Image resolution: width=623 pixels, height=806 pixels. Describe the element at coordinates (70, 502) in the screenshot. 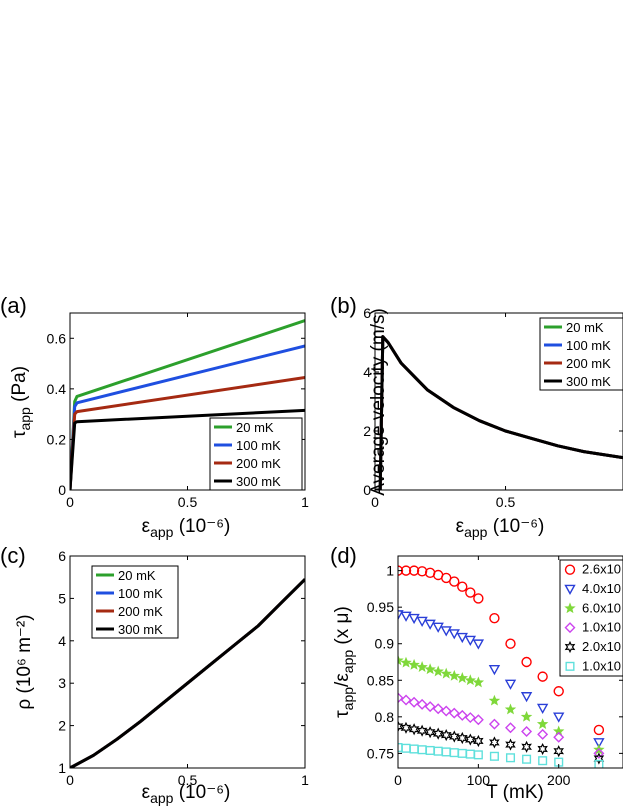

I see `x-tick-label: 0` at that location.